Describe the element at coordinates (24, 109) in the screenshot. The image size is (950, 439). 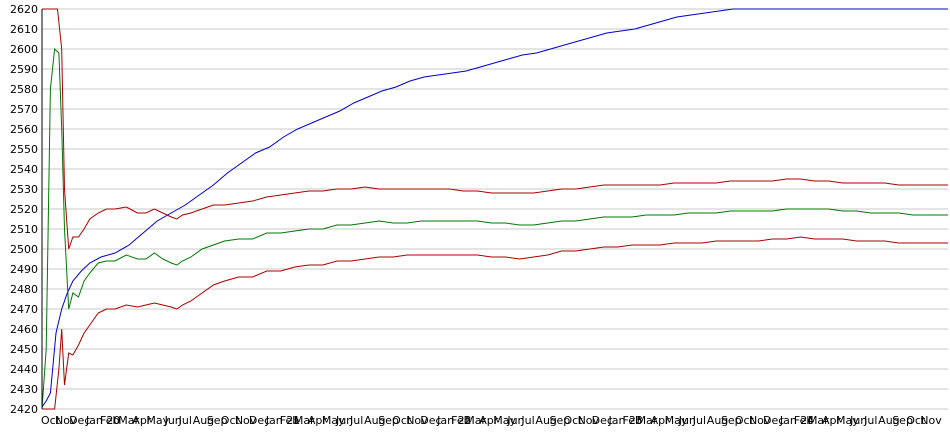
I see `y-tick-label: 2570` at that location.